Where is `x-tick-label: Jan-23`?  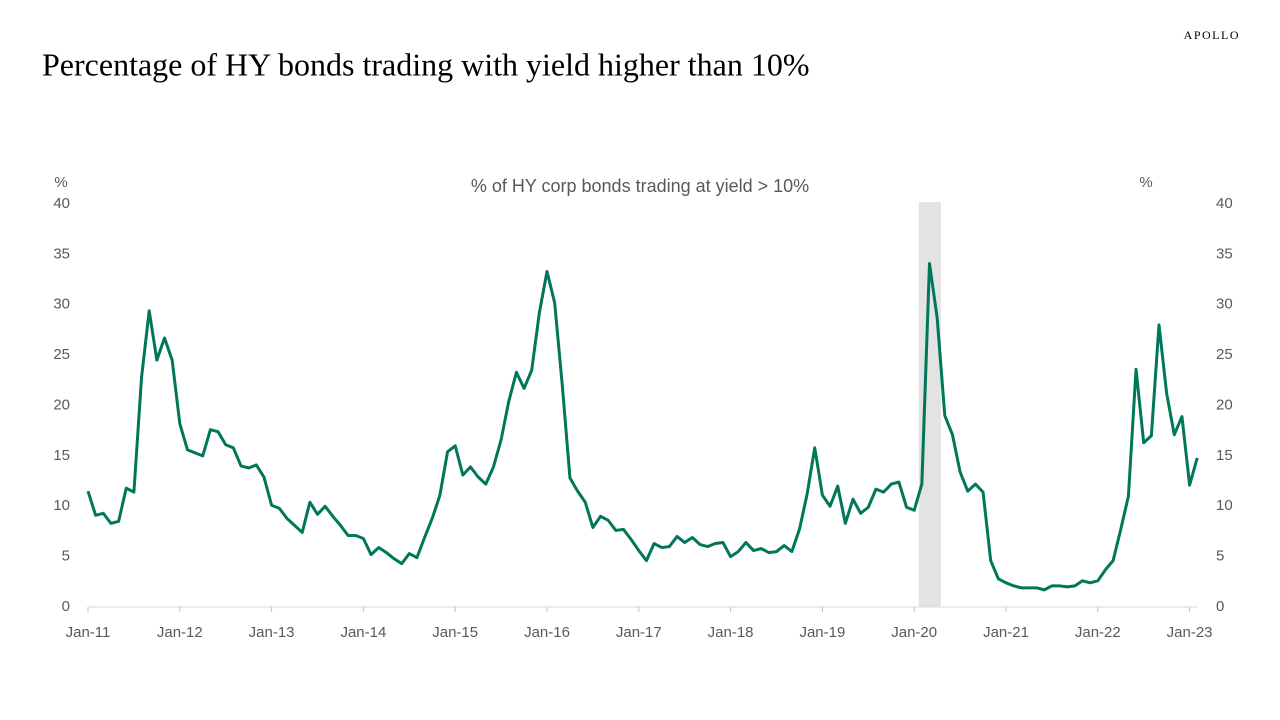 x-tick-label: Jan-23 is located at coordinates (1190, 632).